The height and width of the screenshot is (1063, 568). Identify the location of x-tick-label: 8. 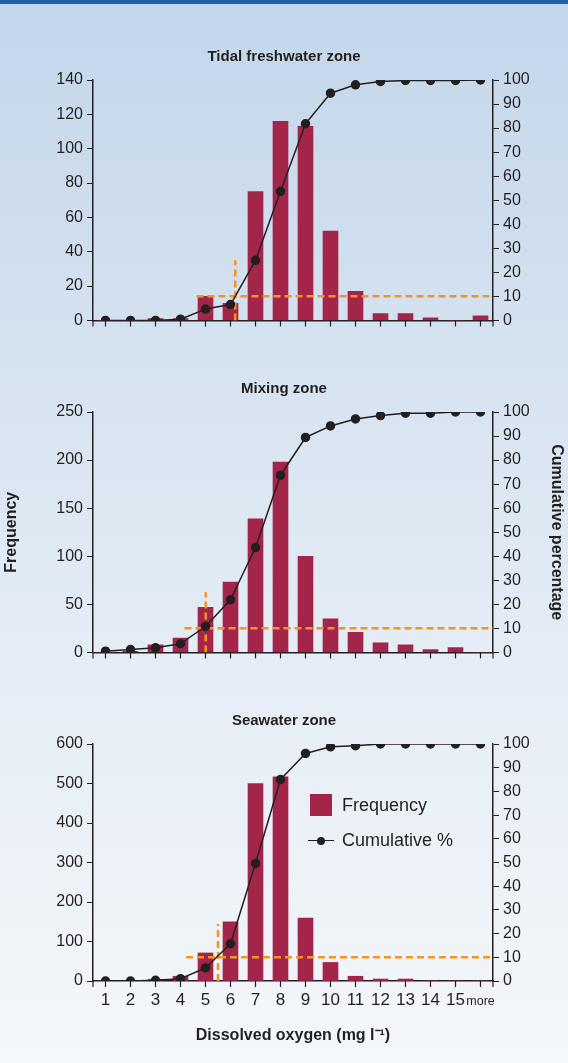
(280, 999).